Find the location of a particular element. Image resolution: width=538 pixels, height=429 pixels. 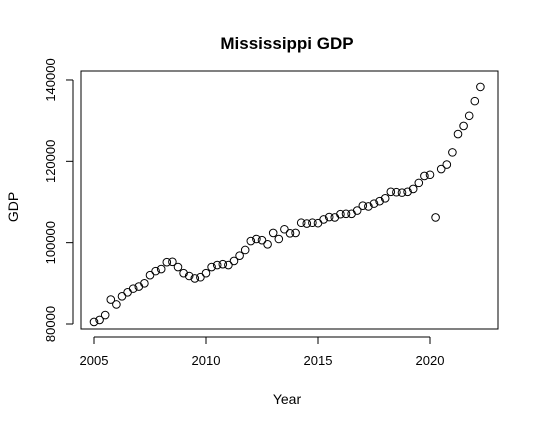

y-tick-label: 100000 is located at coordinates (50, 242).